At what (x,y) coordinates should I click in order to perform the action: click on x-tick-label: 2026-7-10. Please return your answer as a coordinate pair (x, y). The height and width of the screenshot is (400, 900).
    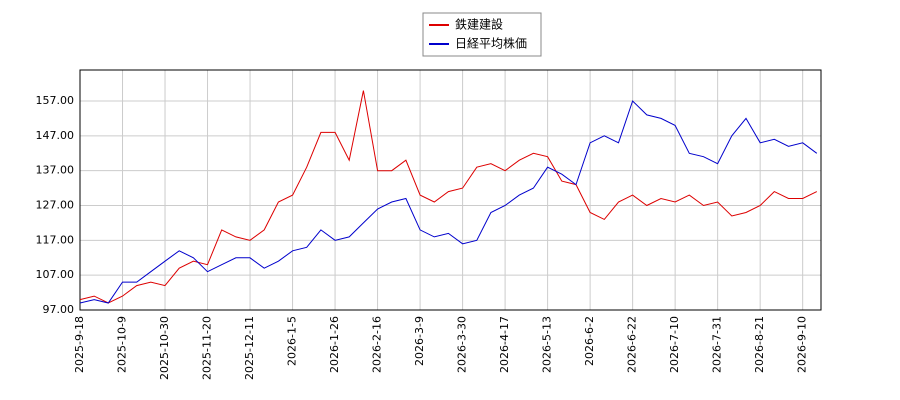
    Looking at the image, I should click on (674, 344).